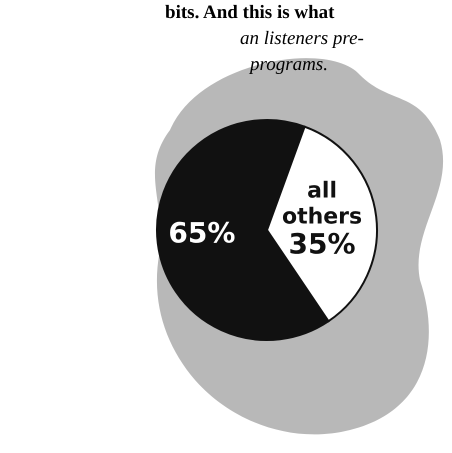  I want to click on data-label: 35%, so click(322, 243).